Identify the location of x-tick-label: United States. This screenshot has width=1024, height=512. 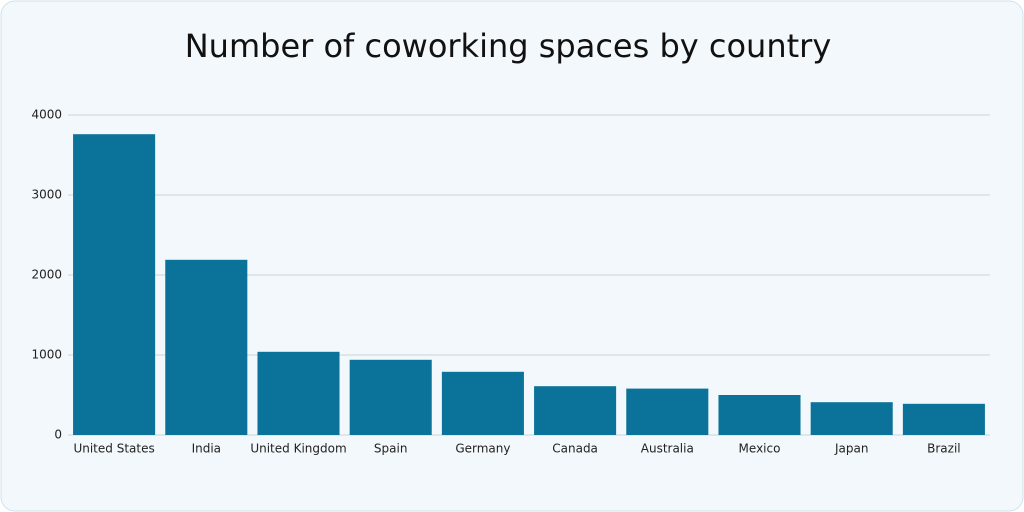
(113, 449).